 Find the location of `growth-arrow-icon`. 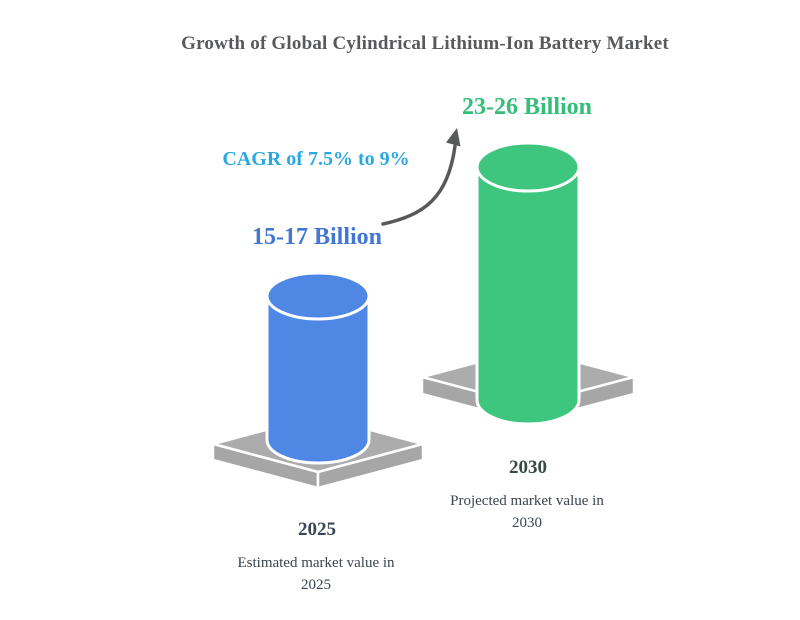

growth-arrow-icon is located at coordinates (421, 177).